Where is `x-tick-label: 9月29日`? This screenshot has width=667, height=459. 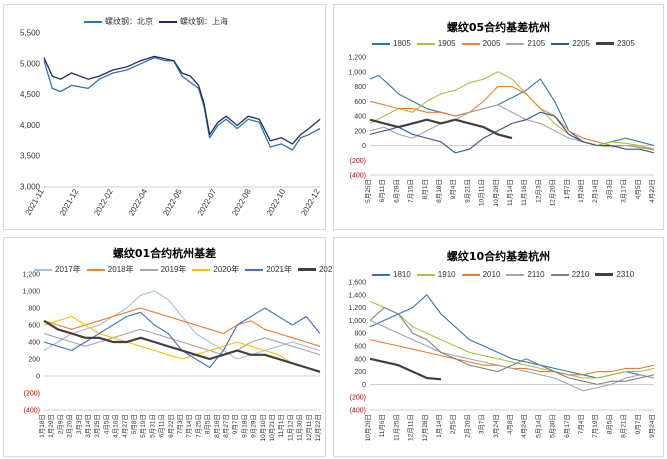 x-tick-label: 9月29日 is located at coordinates (254, 426).